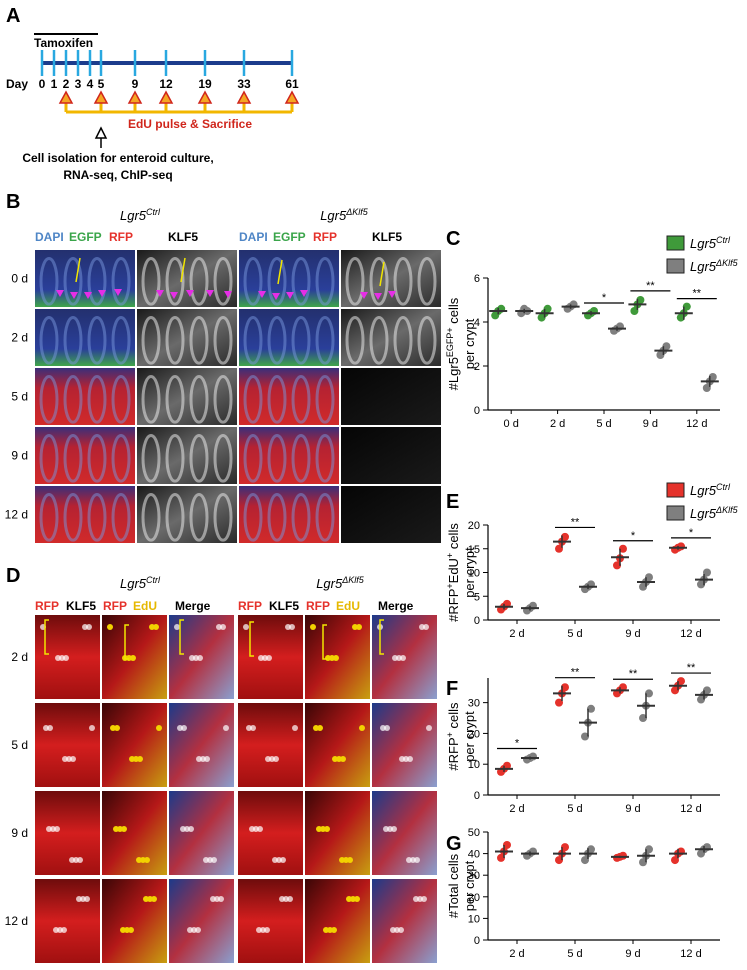 The image size is (747, 970). I want to click on channel-label: Merge, so click(396, 606).